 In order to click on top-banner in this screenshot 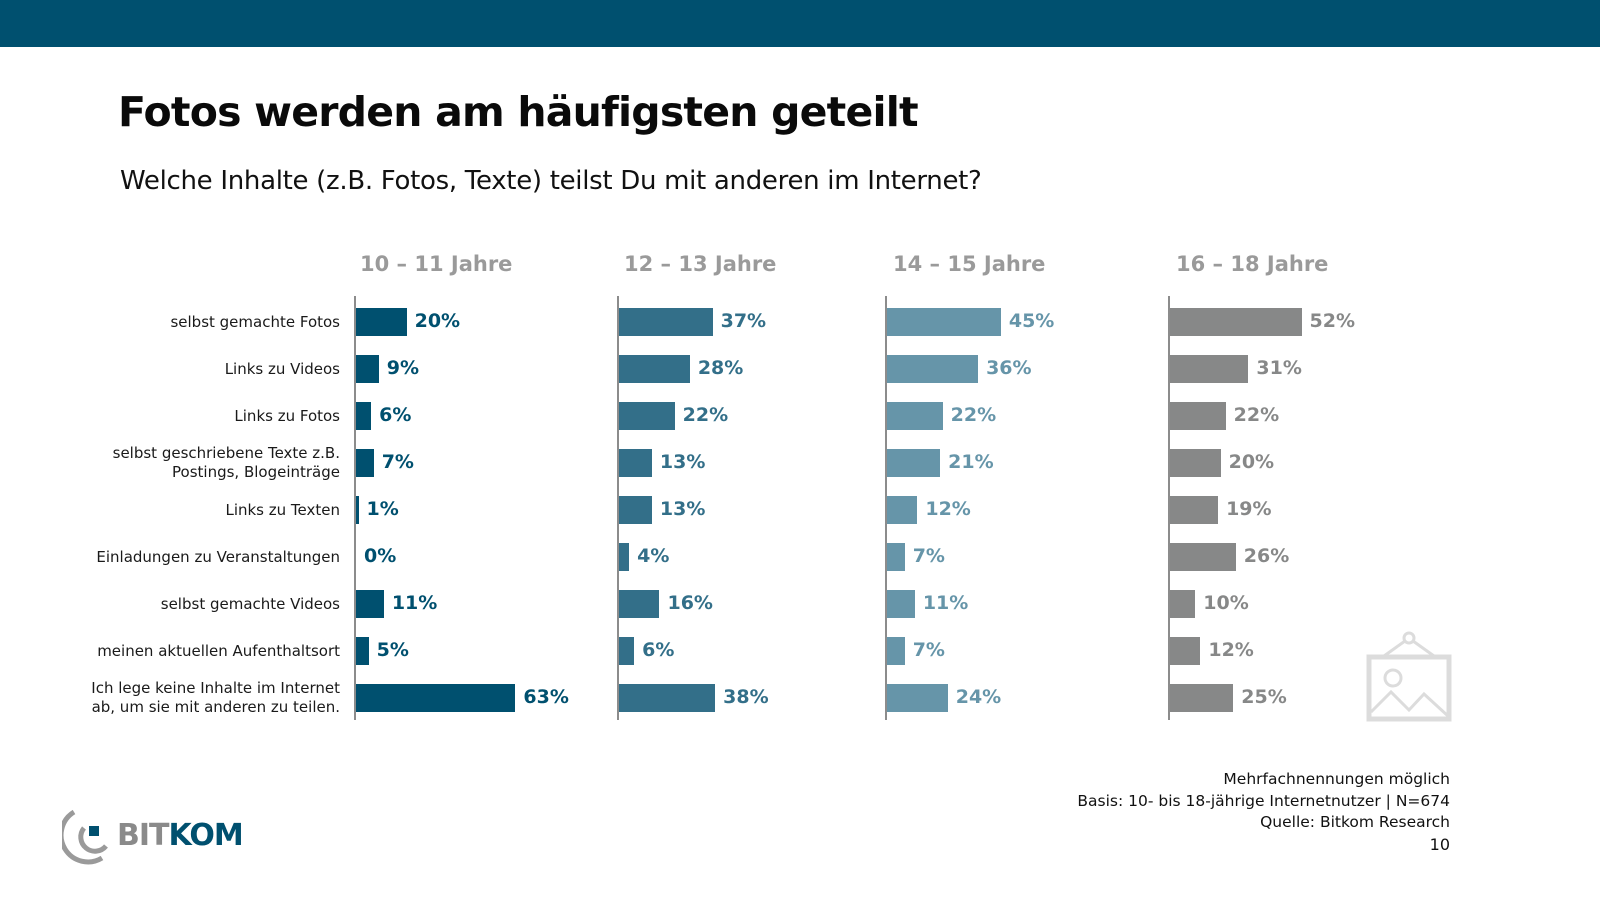, I will do `click(800, 23)`.